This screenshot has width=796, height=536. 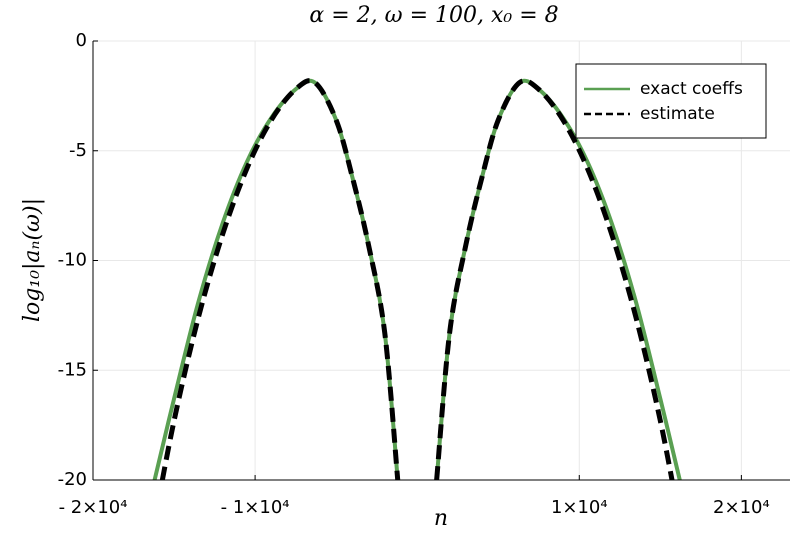 What do you see at coordinates (72, 369) in the screenshot?
I see `y-tick-label: -15` at bounding box center [72, 369].